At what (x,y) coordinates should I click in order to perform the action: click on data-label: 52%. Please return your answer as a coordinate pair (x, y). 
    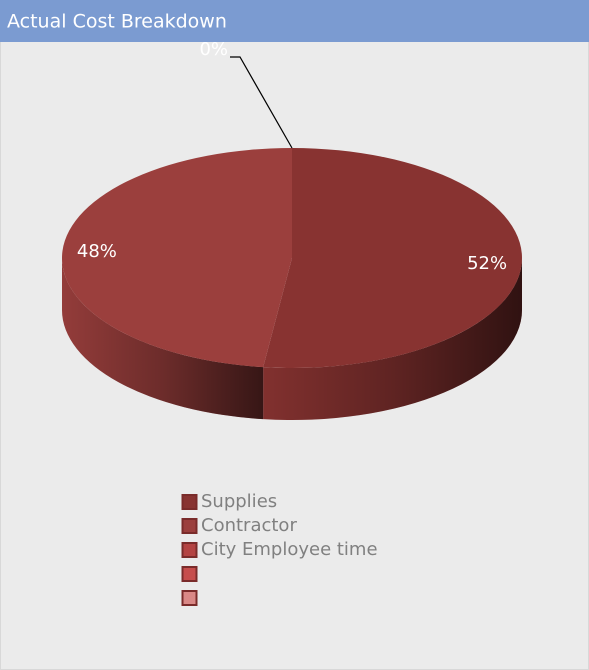
    Looking at the image, I should click on (487, 263).